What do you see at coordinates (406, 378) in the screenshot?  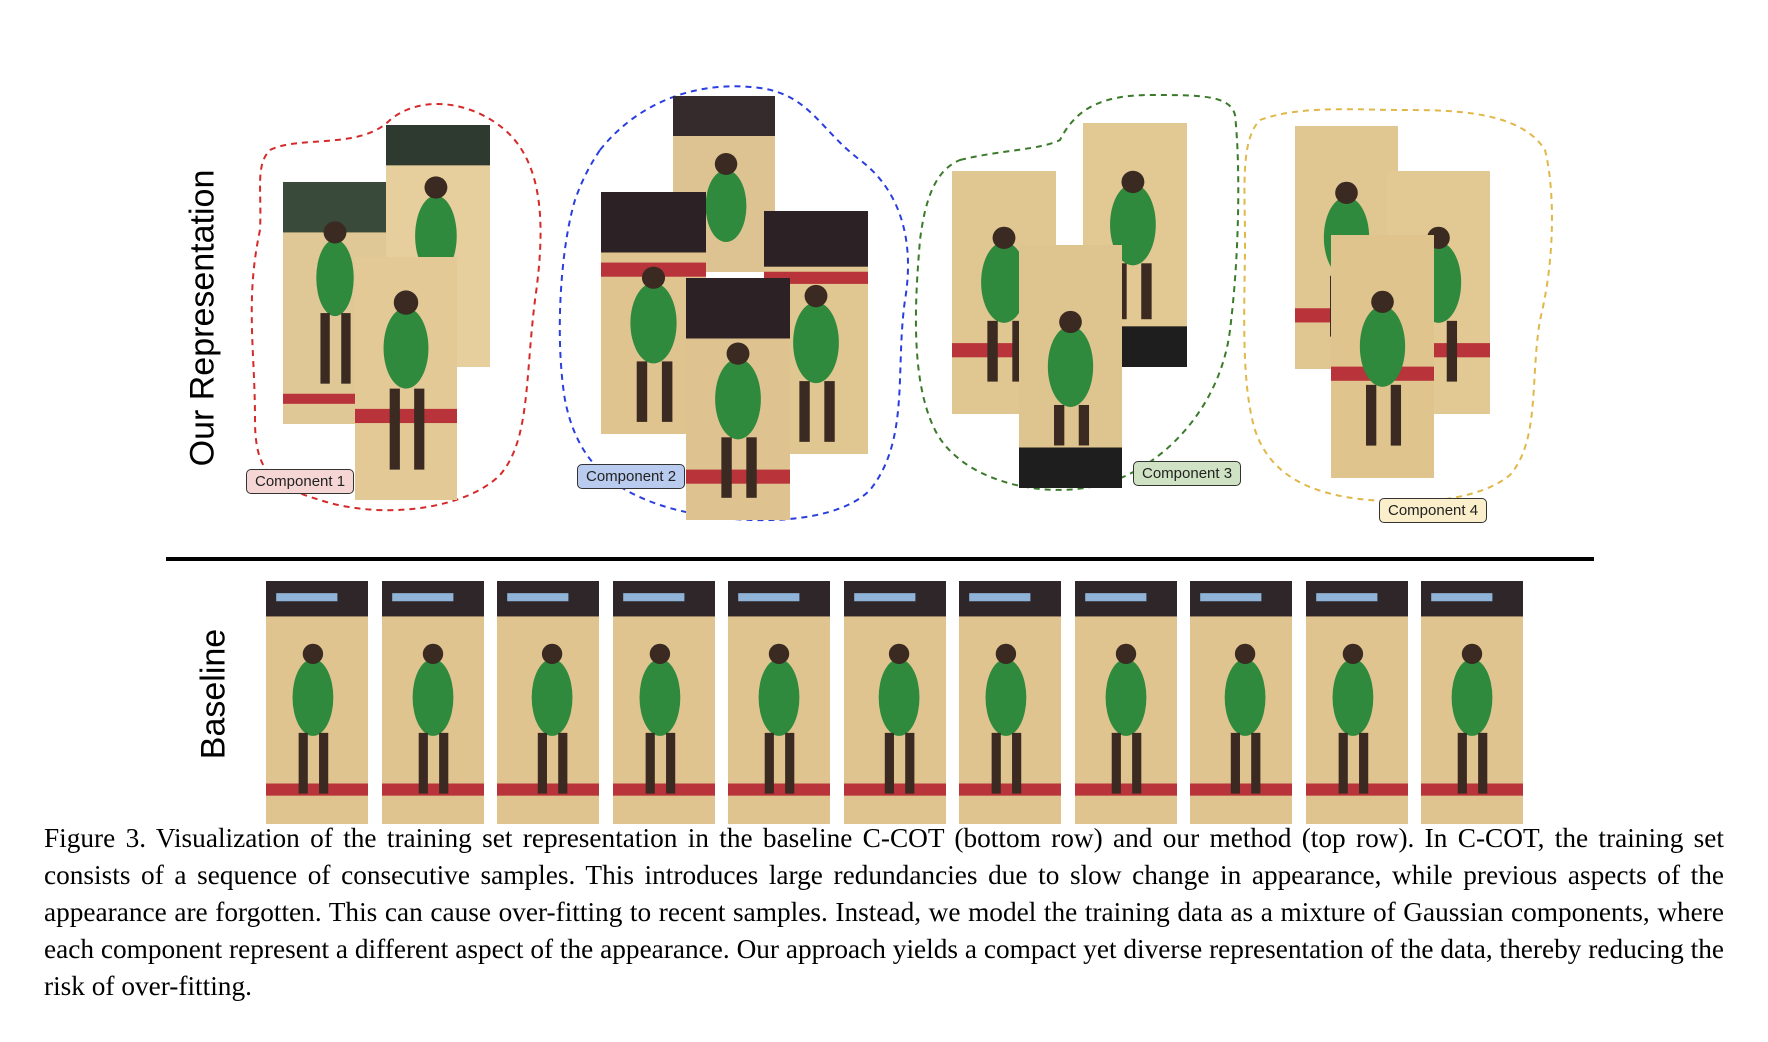 I see `component-1-patch` at bounding box center [406, 378].